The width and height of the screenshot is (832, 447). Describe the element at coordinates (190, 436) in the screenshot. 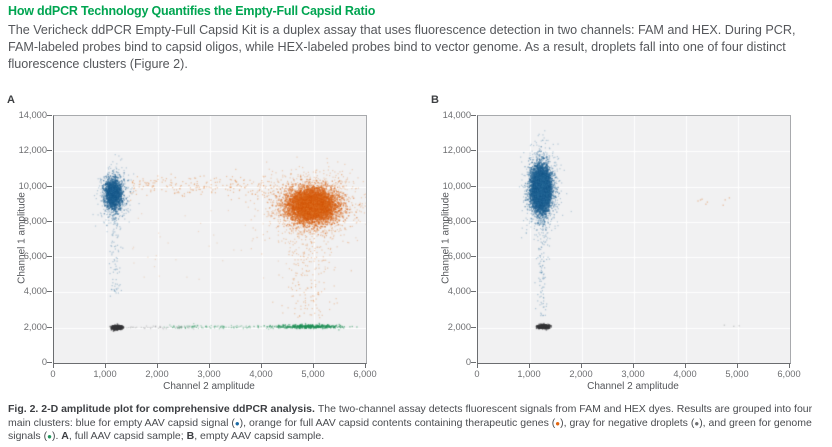

I see `caption-text: B` at that location.